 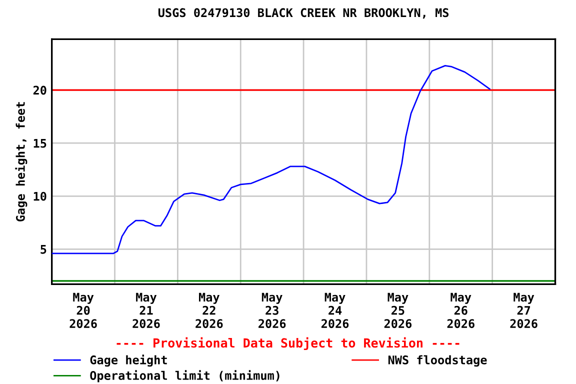 I want to click on x-tick-label: May 20 2026, so click(x=83, y=310).